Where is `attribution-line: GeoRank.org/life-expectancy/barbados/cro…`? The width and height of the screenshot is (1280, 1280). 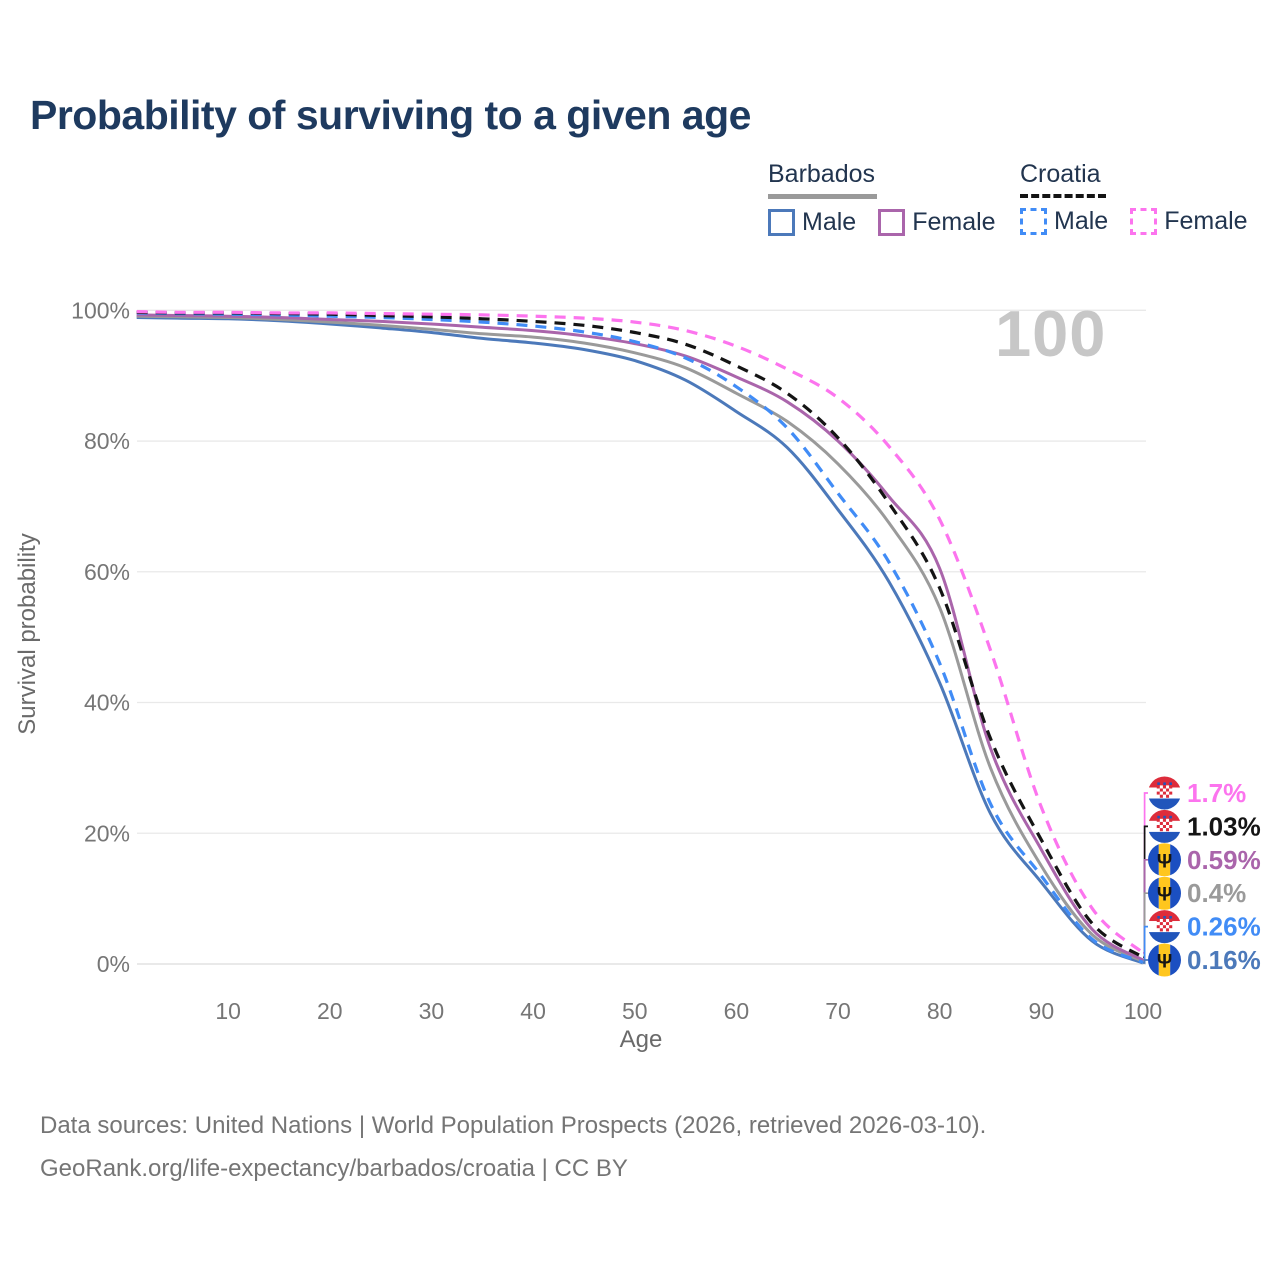 attribution-line: GeoRank.org/life-expectancy/barbados/cro… is located at coordinates (334, 1168).